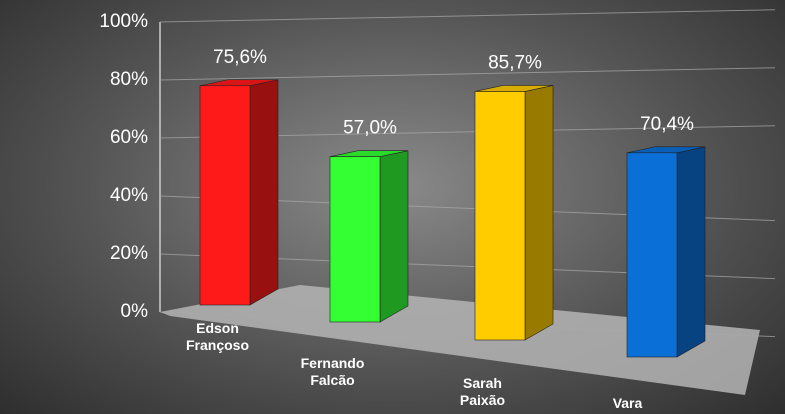 The width and height of the screenshot is (785, 414). Describe the element at coordinates (217, 336) in the screenshot. I see `x-tick-label: Edson Françoso` at that location.